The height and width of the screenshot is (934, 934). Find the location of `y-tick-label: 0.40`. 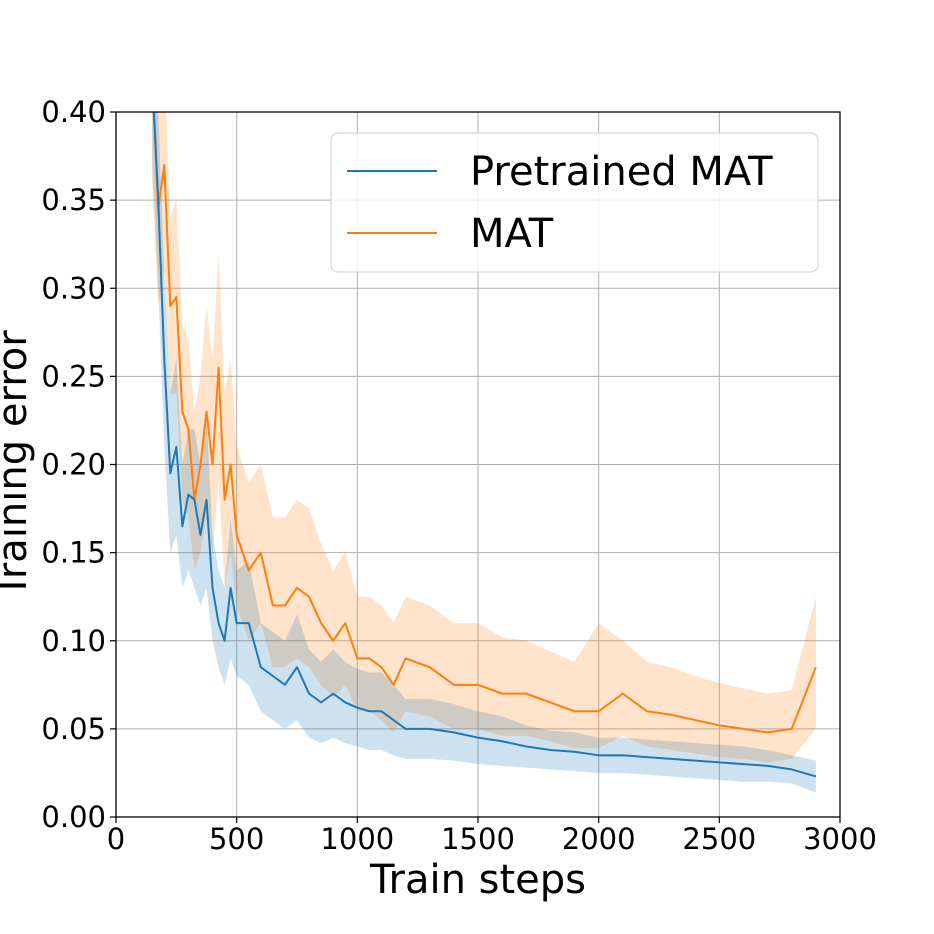

y-tick-label: 0.40 is located at coordinates (73, 112).